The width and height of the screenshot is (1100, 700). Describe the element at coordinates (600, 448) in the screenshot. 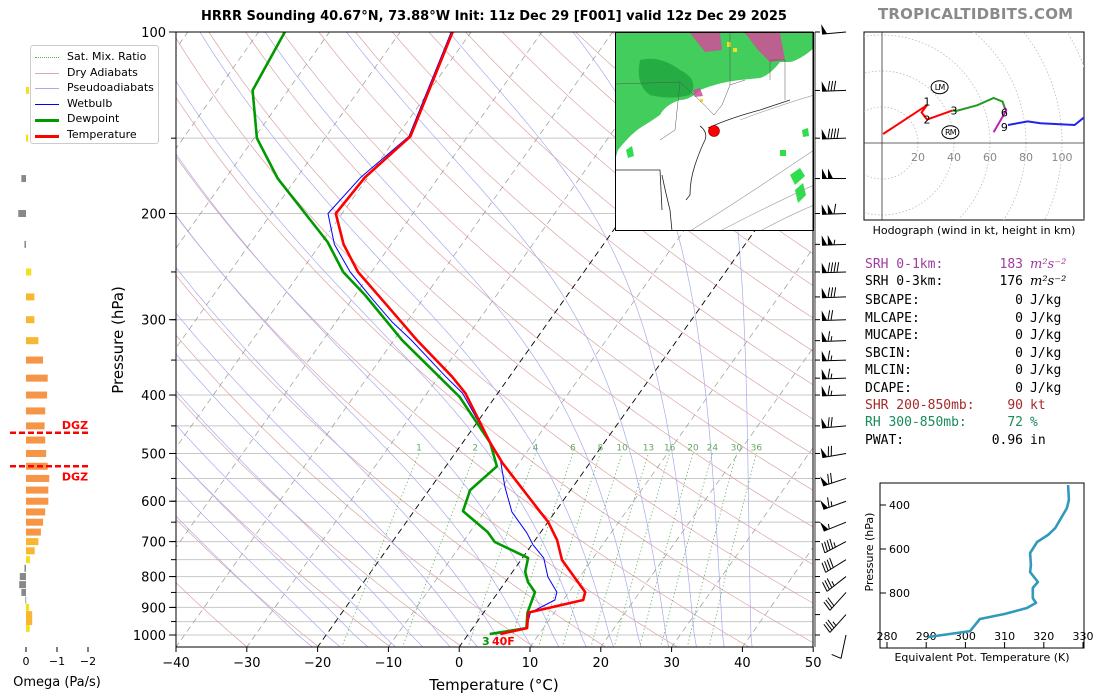

I see `mixing-ratio-label: 8` at that location.